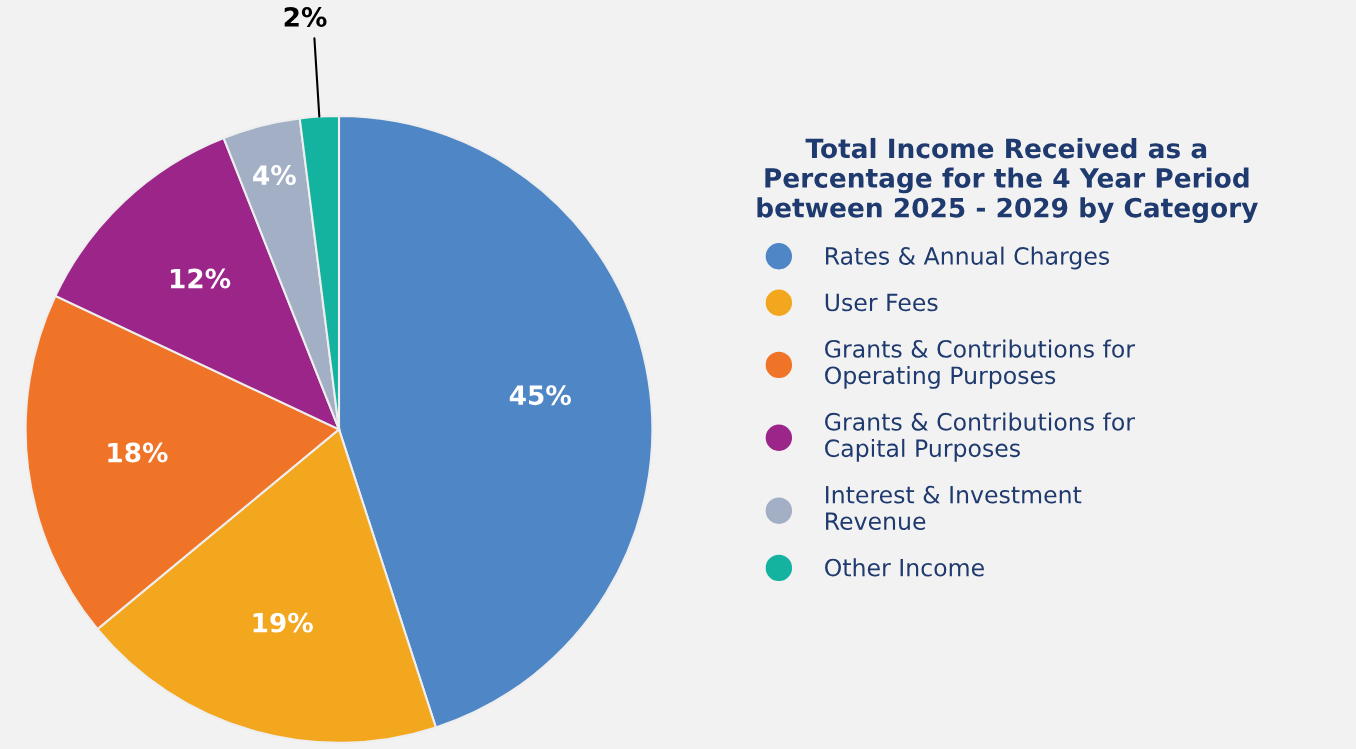 This screenshot has width=1356, height=749. I want to click on data-label: 2%, so click(305, 17).